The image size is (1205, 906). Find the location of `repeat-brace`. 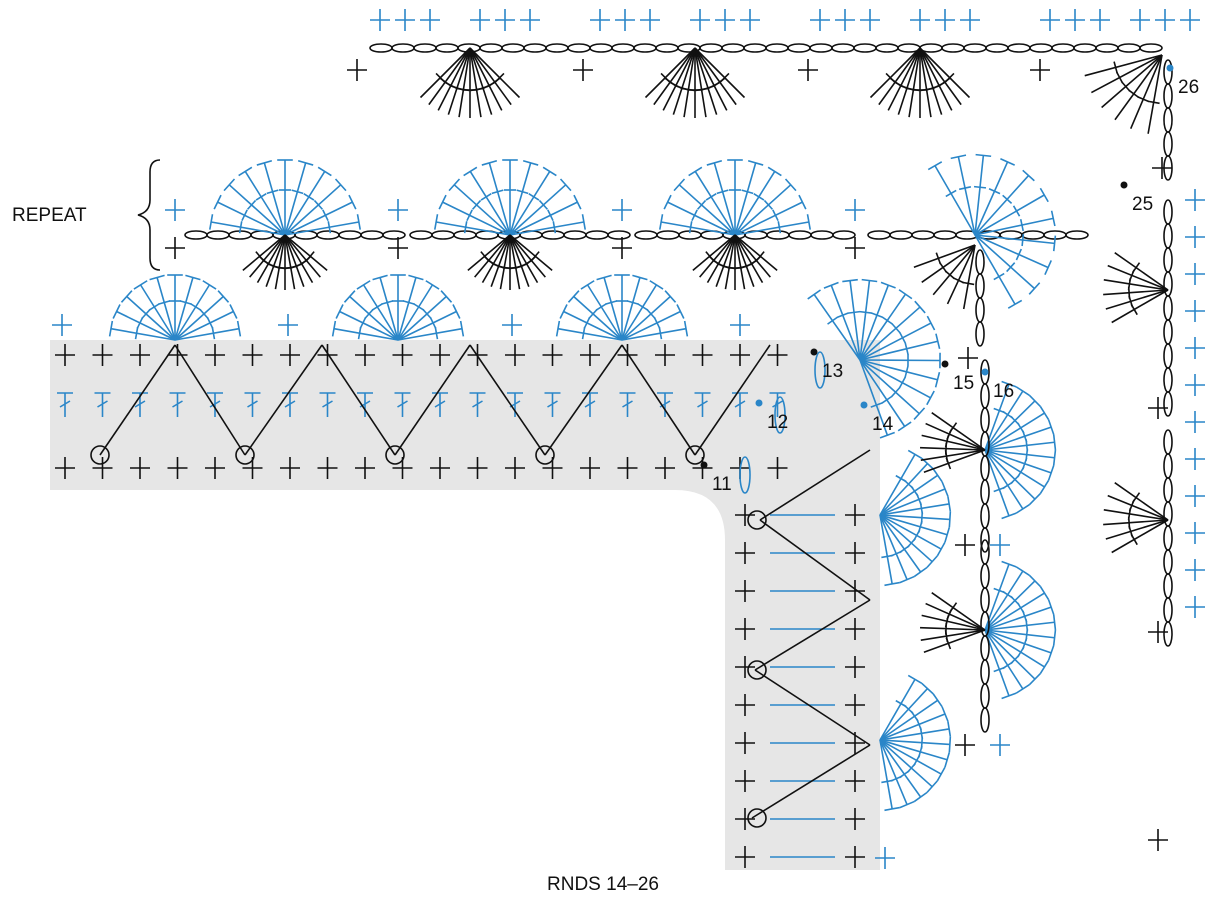

repeat-brace is located at coordinates (149, 215).